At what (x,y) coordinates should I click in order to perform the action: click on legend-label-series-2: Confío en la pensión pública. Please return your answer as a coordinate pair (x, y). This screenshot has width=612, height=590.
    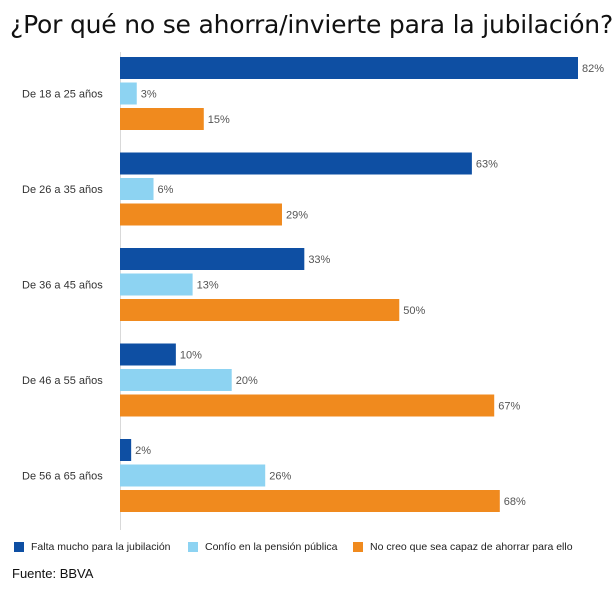
    Looking at the image, I should click on (271, 547).